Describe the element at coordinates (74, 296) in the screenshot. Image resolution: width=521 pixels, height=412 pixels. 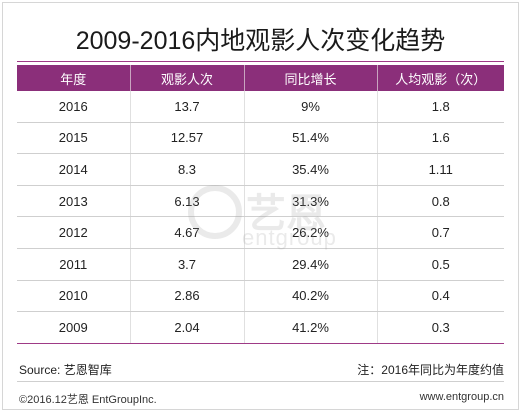
I see `year-cell: 2010` at that location.